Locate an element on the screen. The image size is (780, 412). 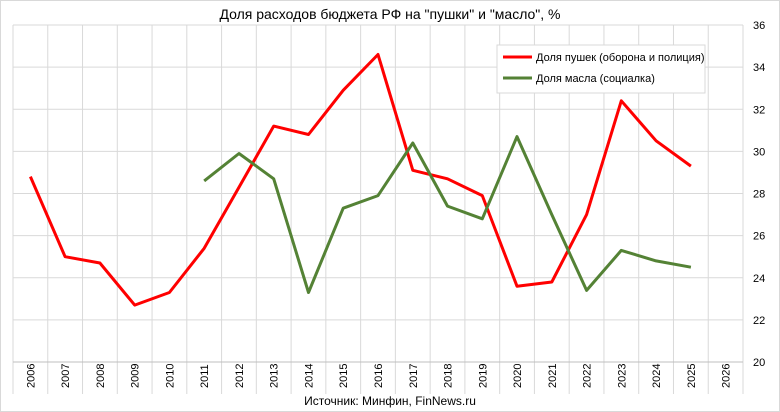
x-tick-label: 2007 is located at coordinates (66, 376).